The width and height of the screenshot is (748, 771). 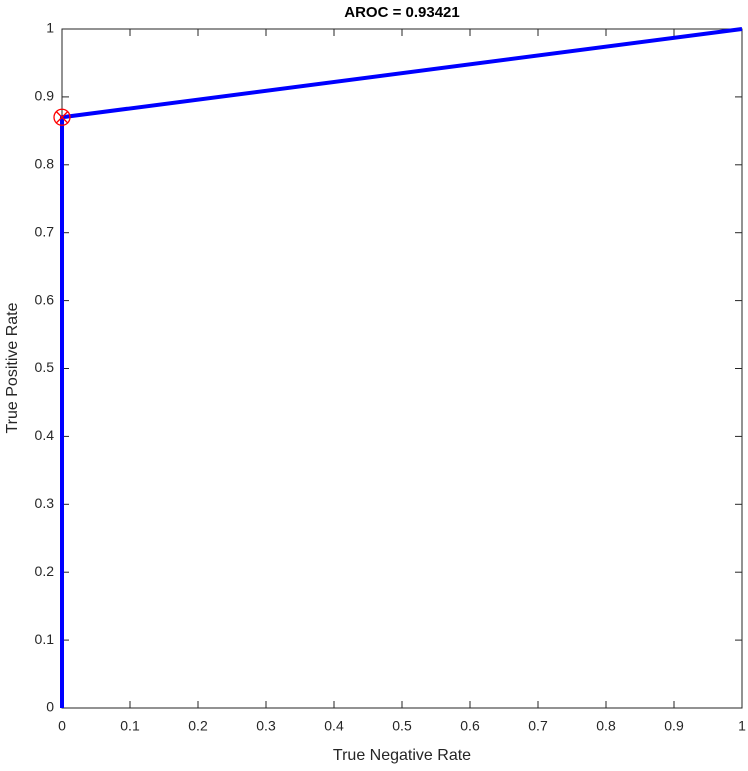 What do you see at coordinates (45, 503) in the screenshot?
I see `y-tick-label: 0.3` at bounding box center [45, 503].